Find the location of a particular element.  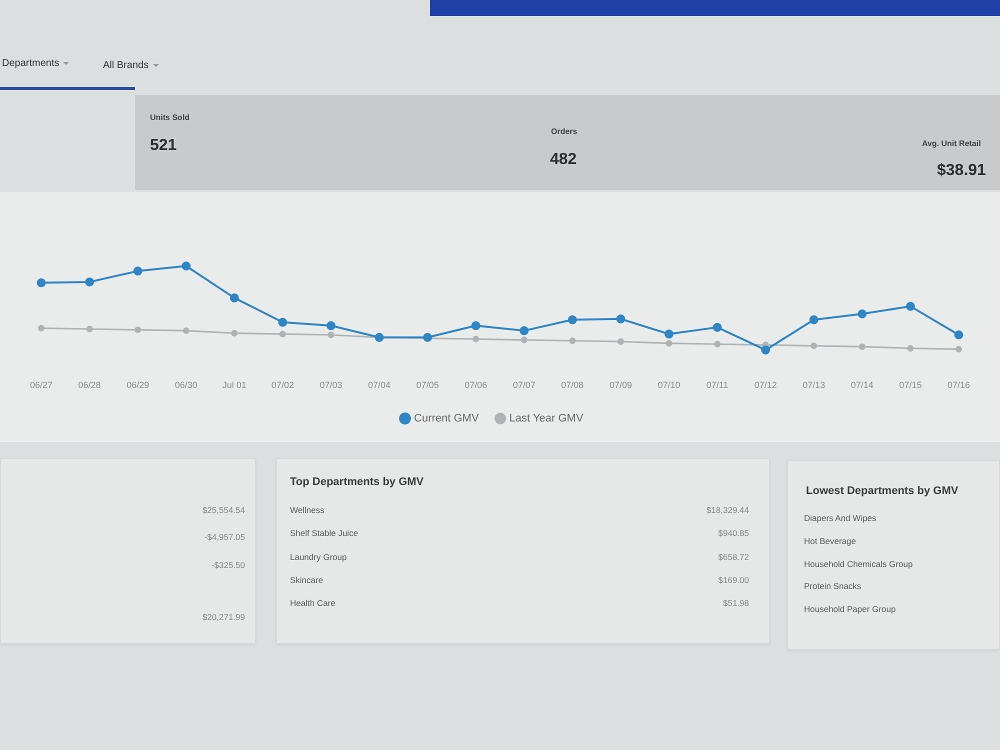

category-label: Wellness is located at coordinates (307, 510).